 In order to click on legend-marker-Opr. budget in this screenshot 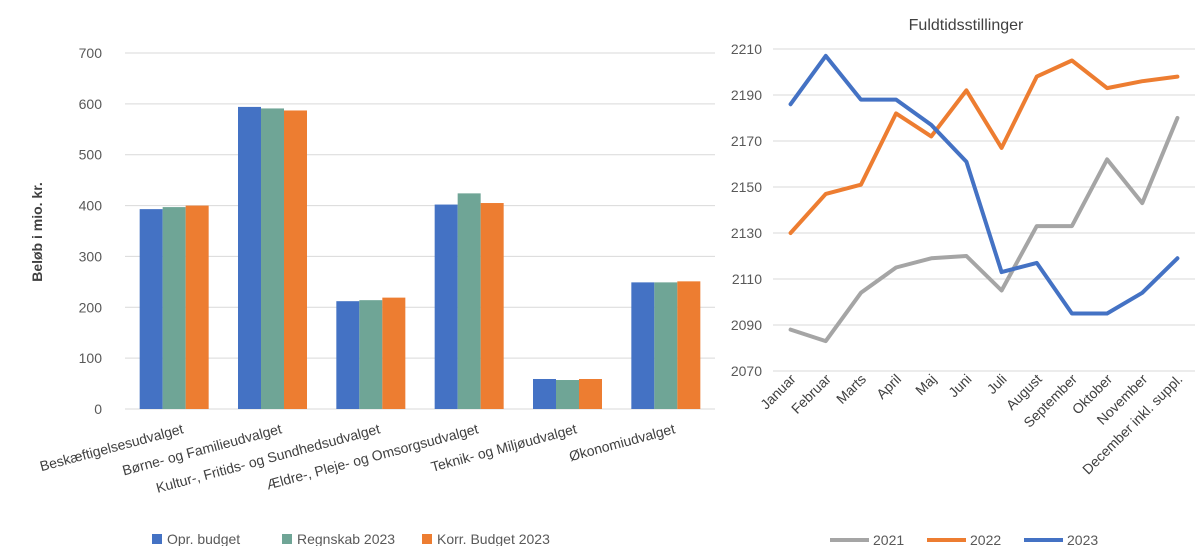, I will do `click(157, 539)`.